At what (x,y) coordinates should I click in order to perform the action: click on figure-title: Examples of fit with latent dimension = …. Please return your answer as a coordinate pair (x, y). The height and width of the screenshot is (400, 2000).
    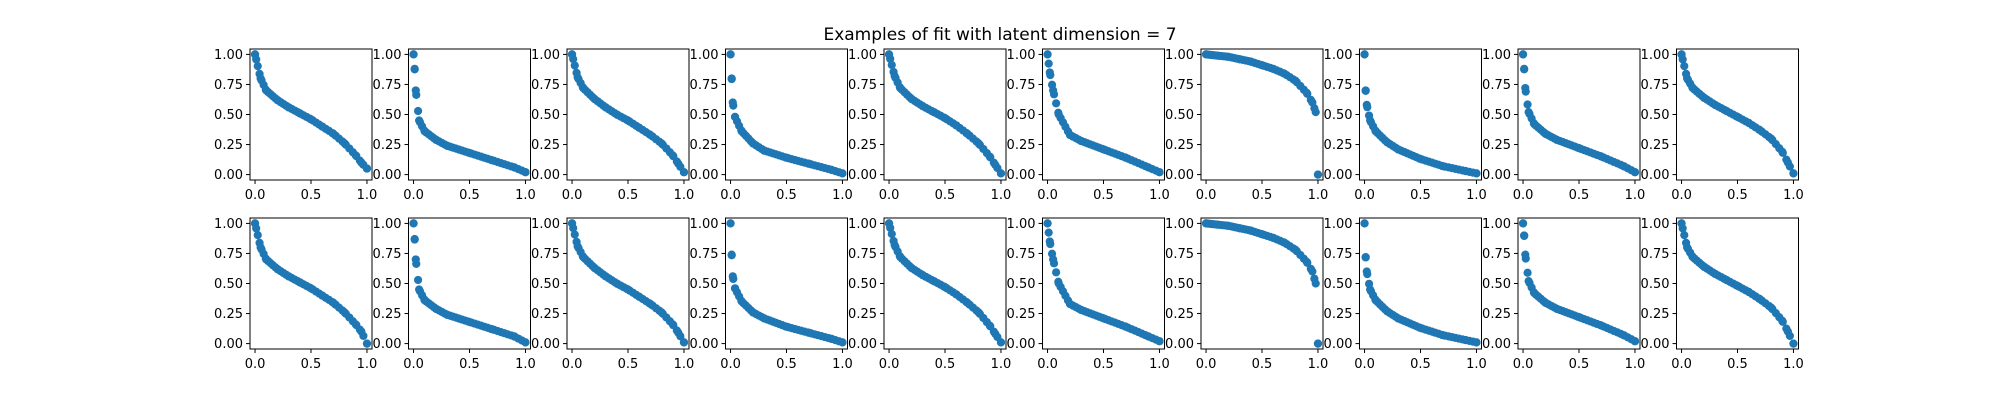
    Looking at the image, I should click on (999, 35).